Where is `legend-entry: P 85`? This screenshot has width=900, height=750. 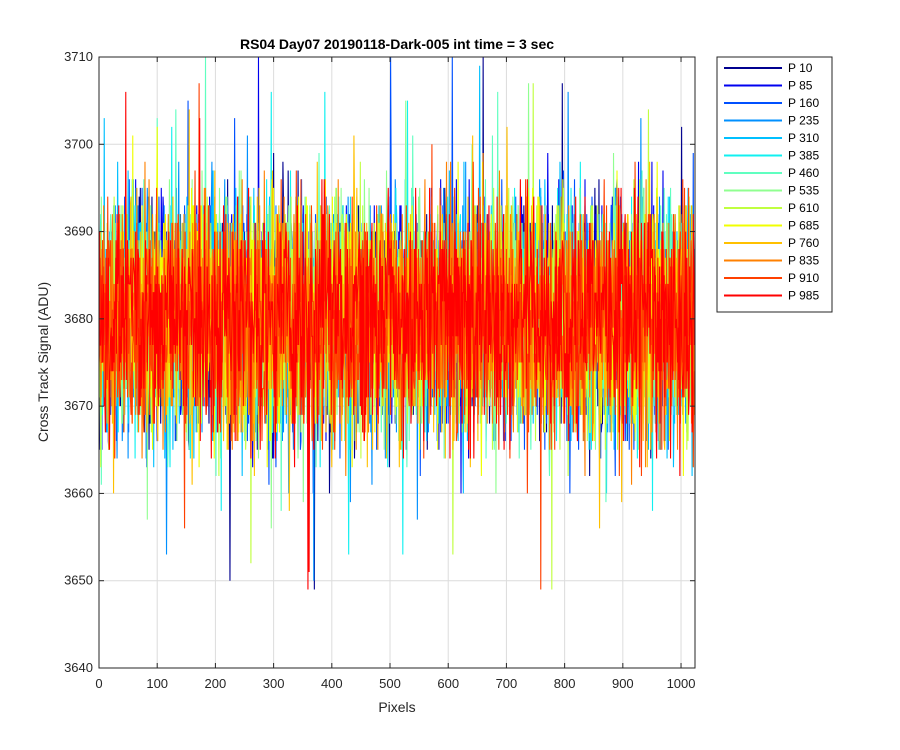 legend-entry: P 85 is located at coordinates (800, 86).